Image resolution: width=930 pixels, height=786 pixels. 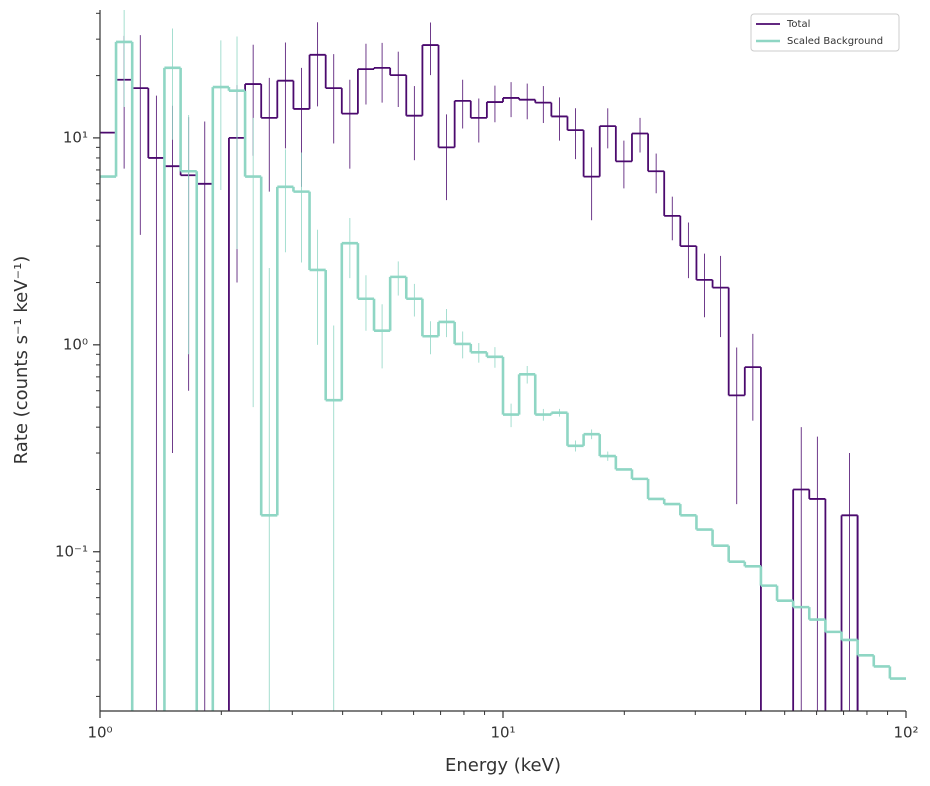 What do you see at coordinates (819, 33) in the screenshot?
I see `legend: Total Scaled Background` at bounding box center [819, 33].